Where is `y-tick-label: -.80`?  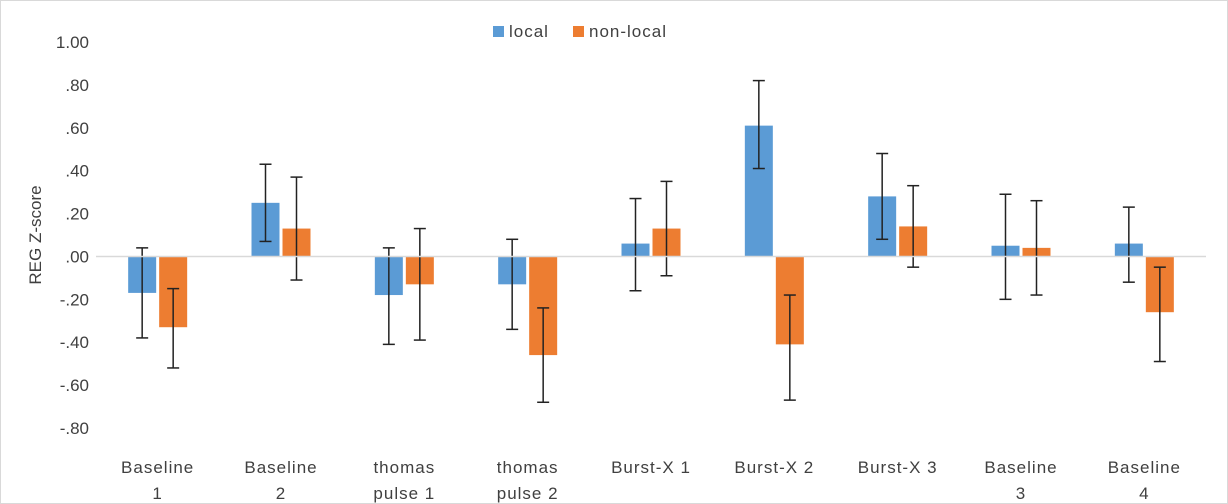
y-tick-label: -.80 is located at coordinates (74, 428).